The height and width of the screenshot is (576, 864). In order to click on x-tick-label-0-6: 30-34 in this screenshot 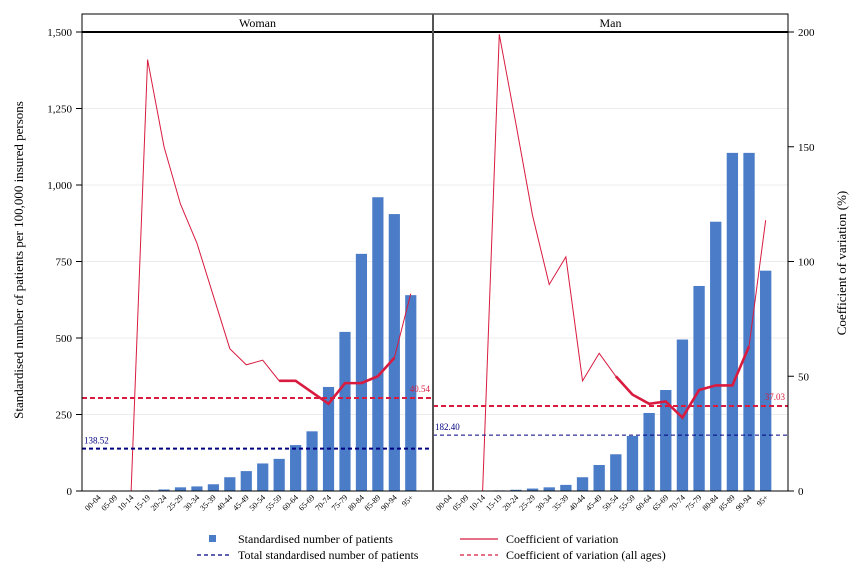, I will do `click(192, 503)`.